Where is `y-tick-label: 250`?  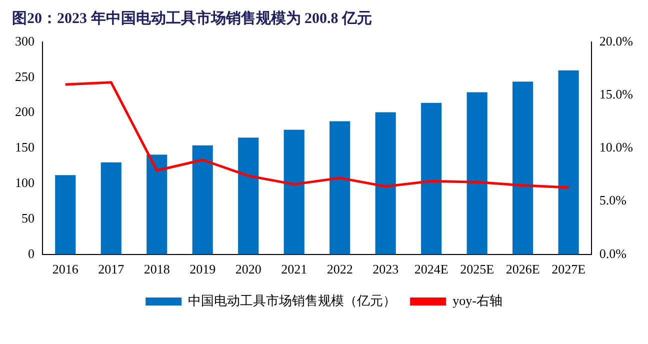 y-tick-label: 250 is located at coordinates (24, 76).